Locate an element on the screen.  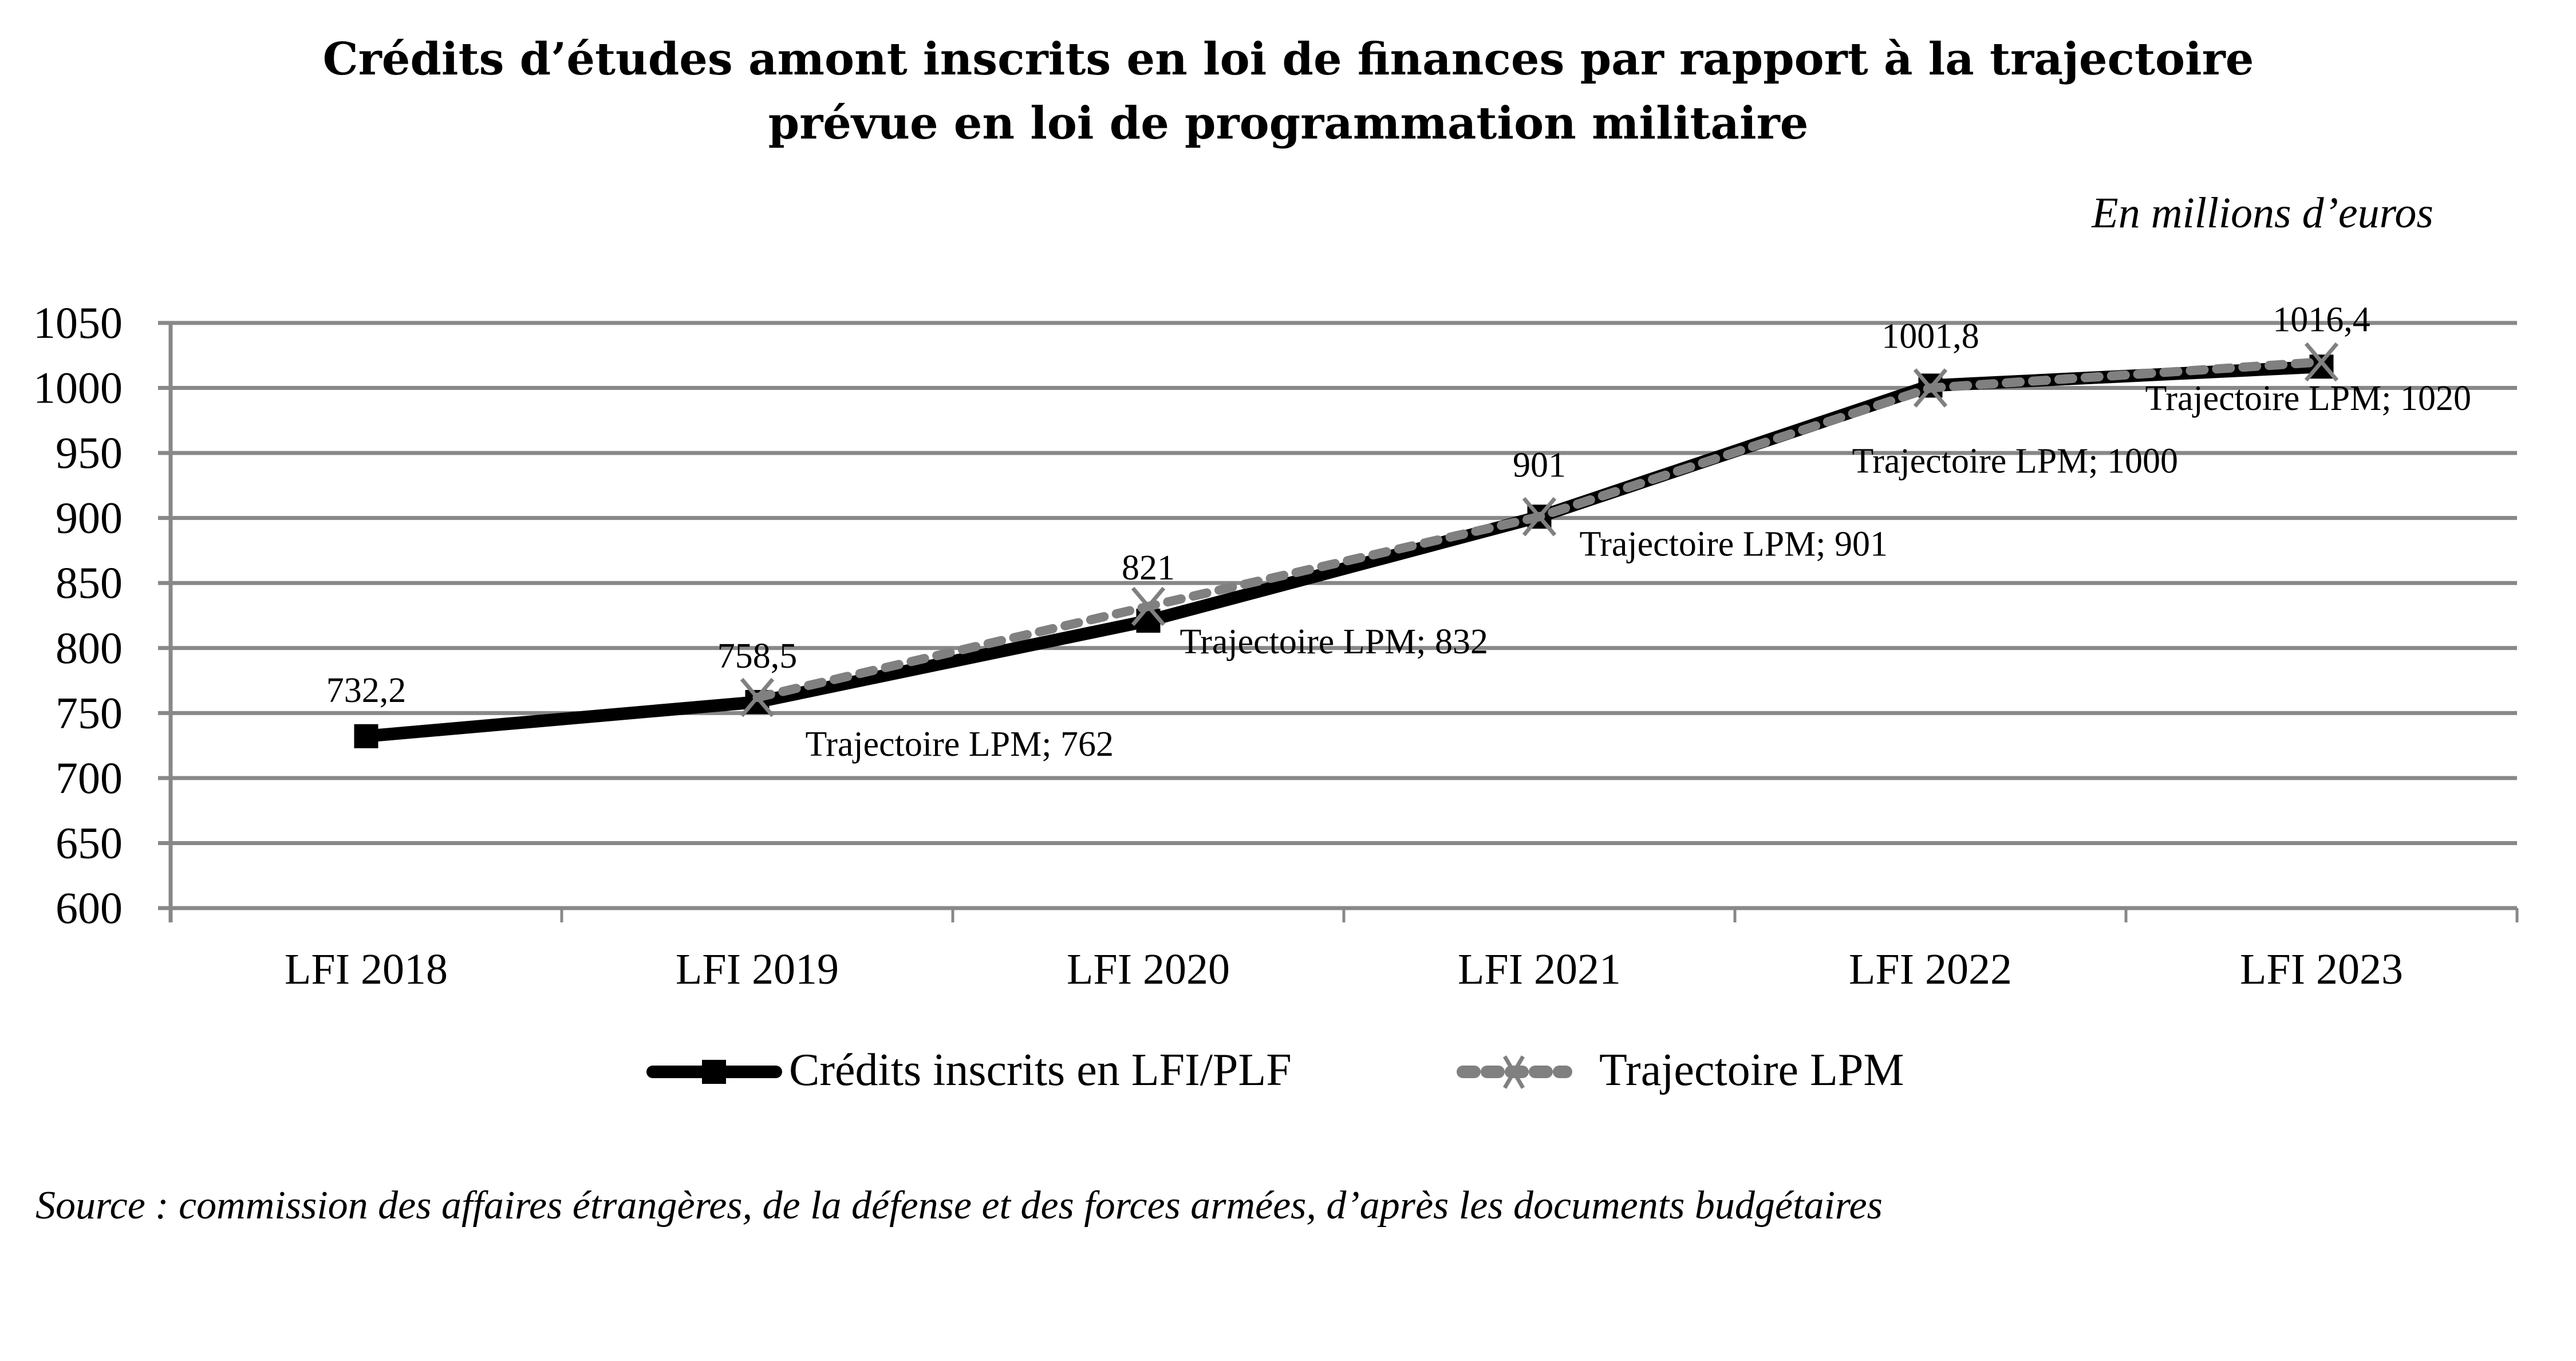
y-tick-label: 600 is located at coordinates (89, 908).